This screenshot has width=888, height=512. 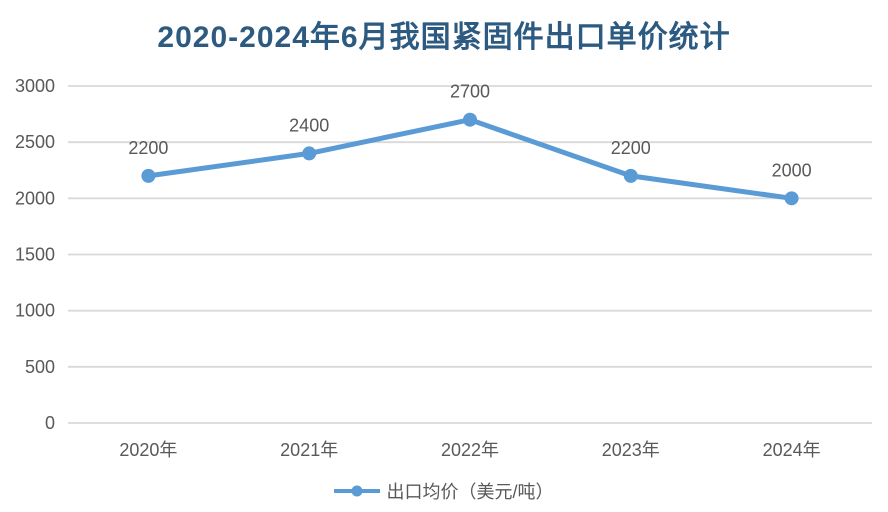 What do you see at coordinates (631, 450) in the screenshot?
I see `x-tick-label: 2023年` at bounding box center [631, 450].